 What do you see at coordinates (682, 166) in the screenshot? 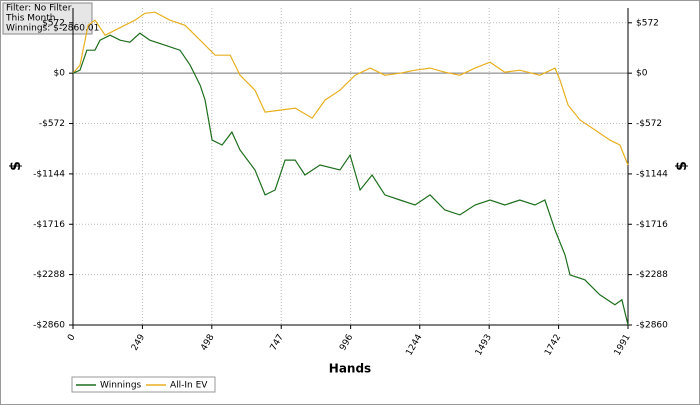
I see `y2-axis-label: $` at bounding box center [682, 166].